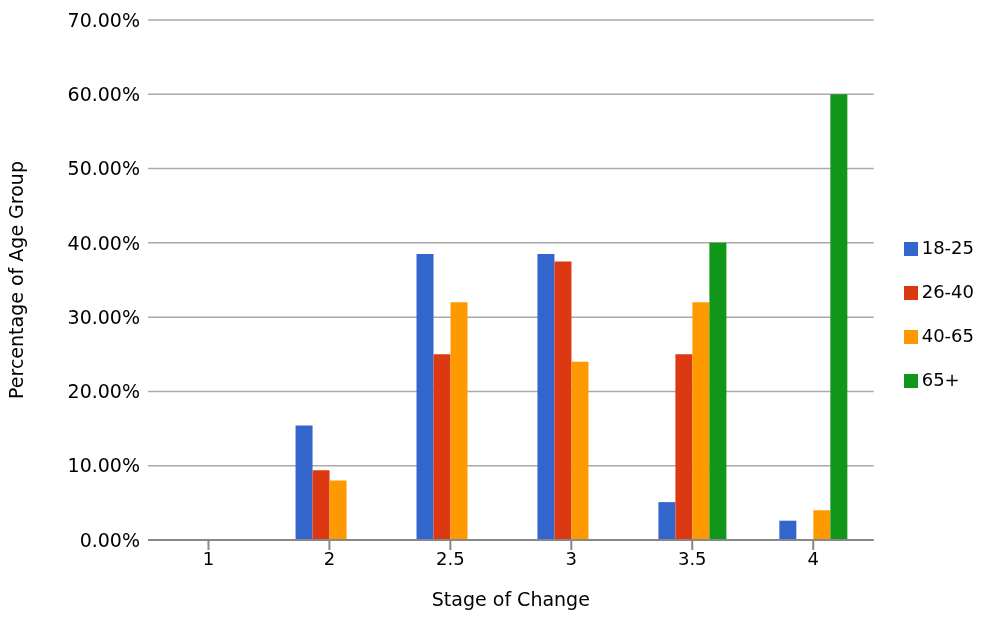 Image resolution: width=1002 pixels, height=628 pixels. What do you see at coordinates (813, 558) in the screenshot?
I see `x-tick-label: 4` at bounding box center [813, 558].